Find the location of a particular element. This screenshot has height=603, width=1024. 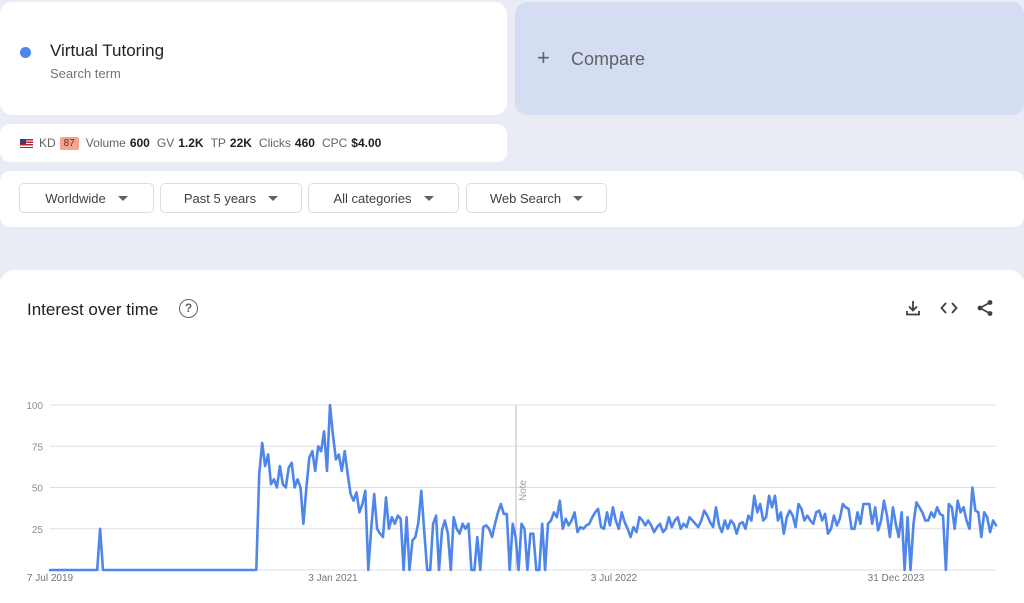

period-dropdown-label: Past 5 years is located at coordinates (220, 198).